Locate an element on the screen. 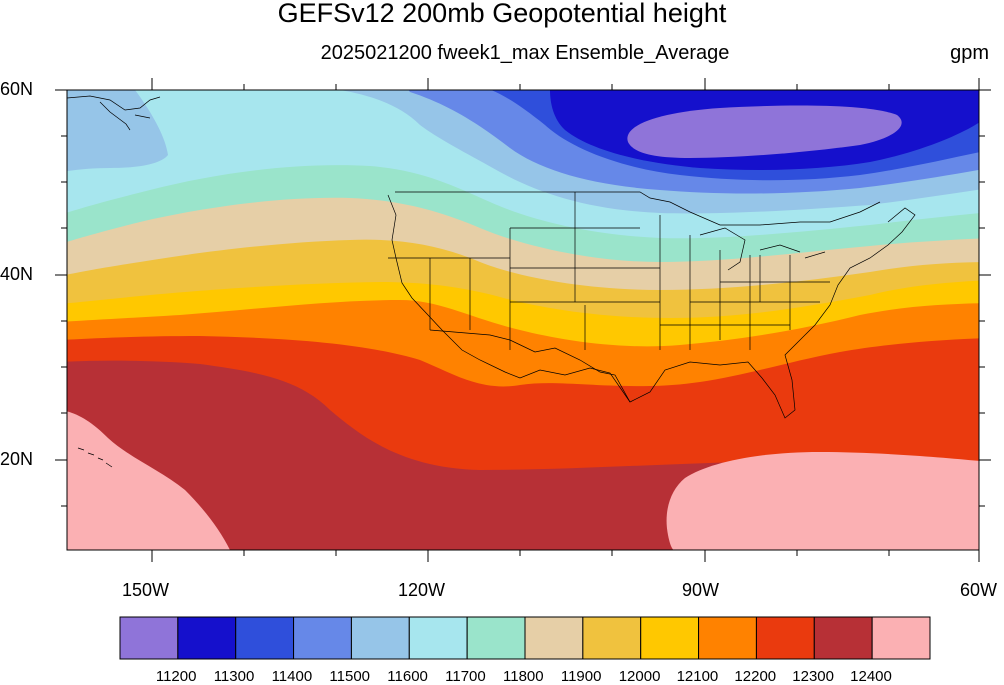  lat-label-20n: 20N is located at coordinates (17, 459).